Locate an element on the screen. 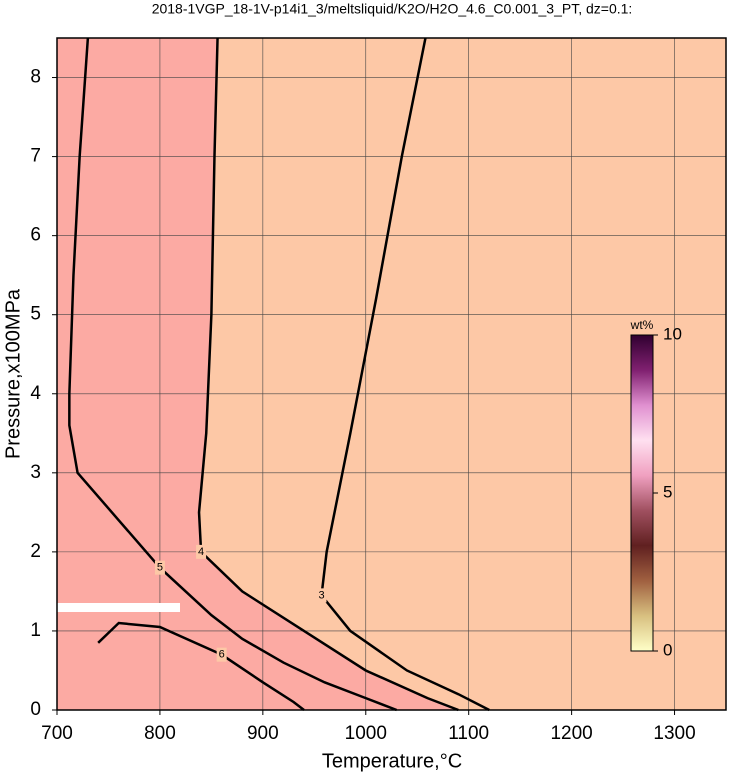 The image size is (734, 781). data-gap is located at coordinates (118, 607).